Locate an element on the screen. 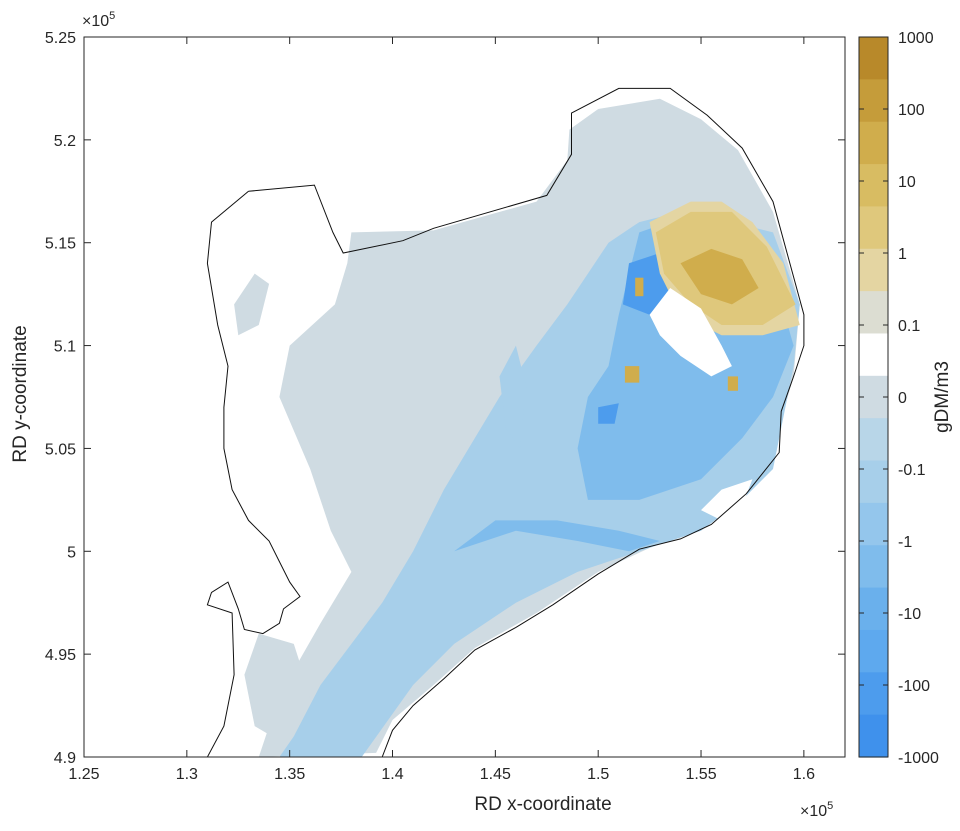 The height and width of the screenshot is (831, 960). x-exponent-label: ×10⁵ is located at coordinates (816, 810).